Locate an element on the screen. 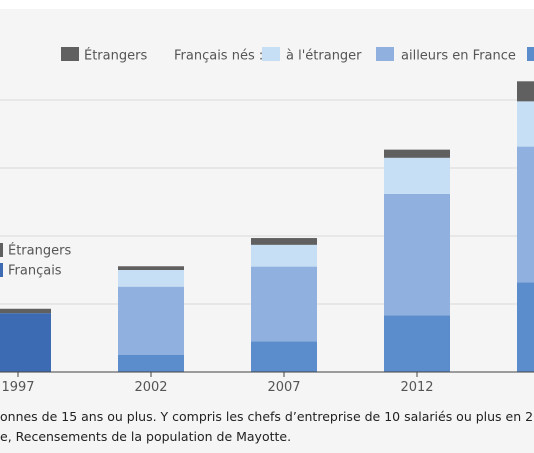 The height and width of the screenshot is (453, 534). bar-2017-fran-ais-n-s-mayotte is located at coordinates (525, 327).